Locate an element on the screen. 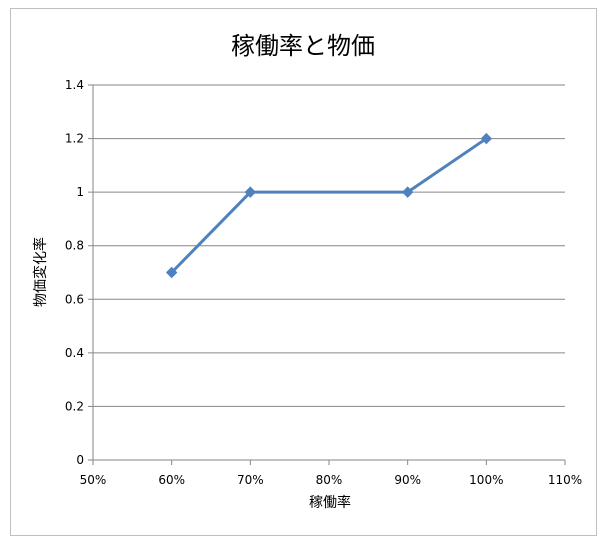 The width and height of the screenshot is (603, 550). chart-title: 稼働率と物価 is located at coordinates (303, 46).